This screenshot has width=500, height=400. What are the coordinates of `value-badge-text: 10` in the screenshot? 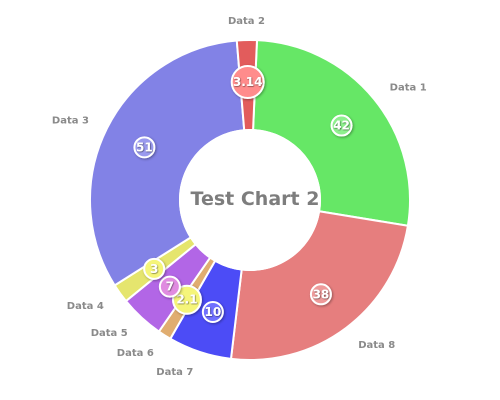 It's located at (212, 312).